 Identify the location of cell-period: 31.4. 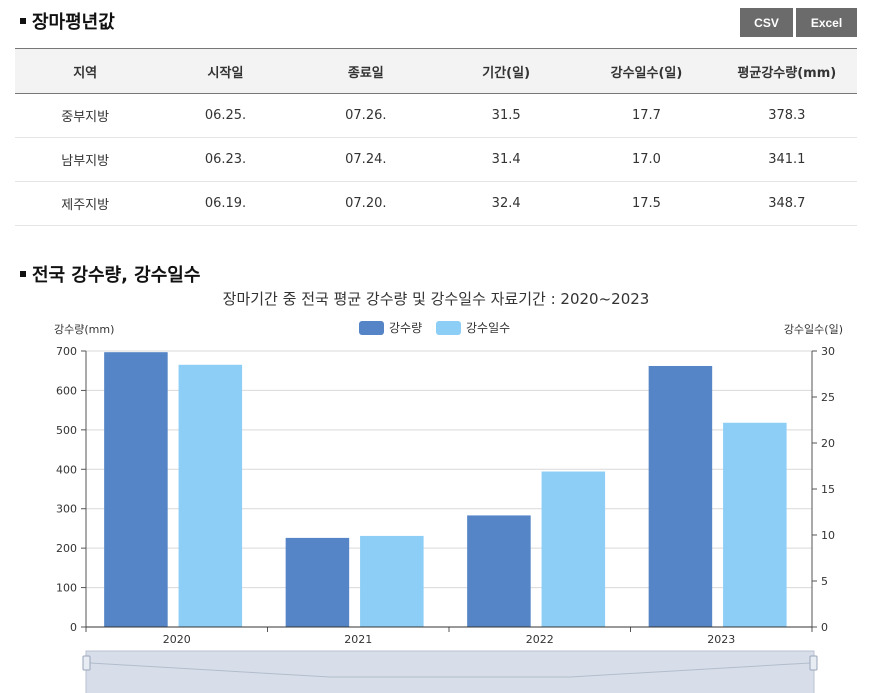
(506, 159).